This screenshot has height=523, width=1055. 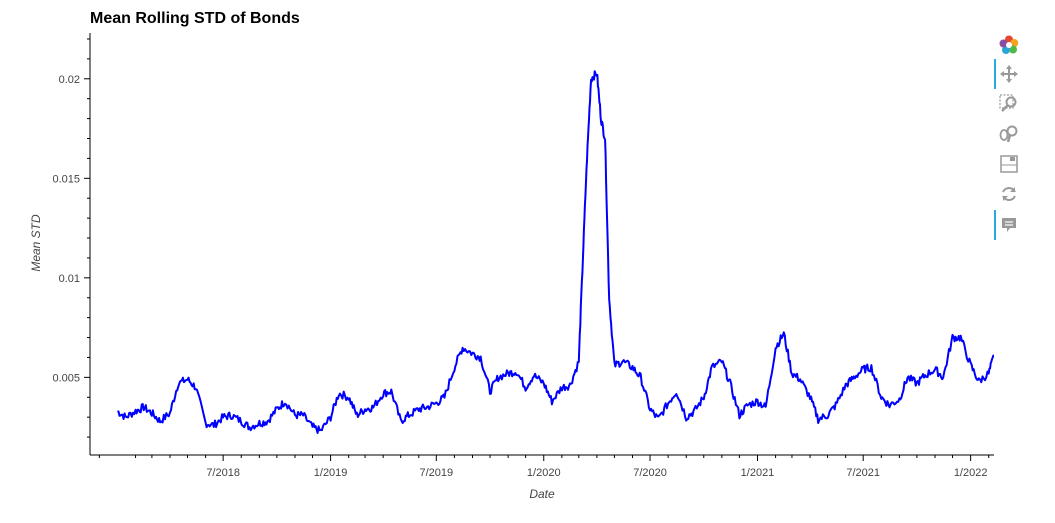 What do you see at coordinates (195, 18) in the screenshot?
I see `chart-title: Mean Rolling STD of Bonds` at bounding box center [195, 18].